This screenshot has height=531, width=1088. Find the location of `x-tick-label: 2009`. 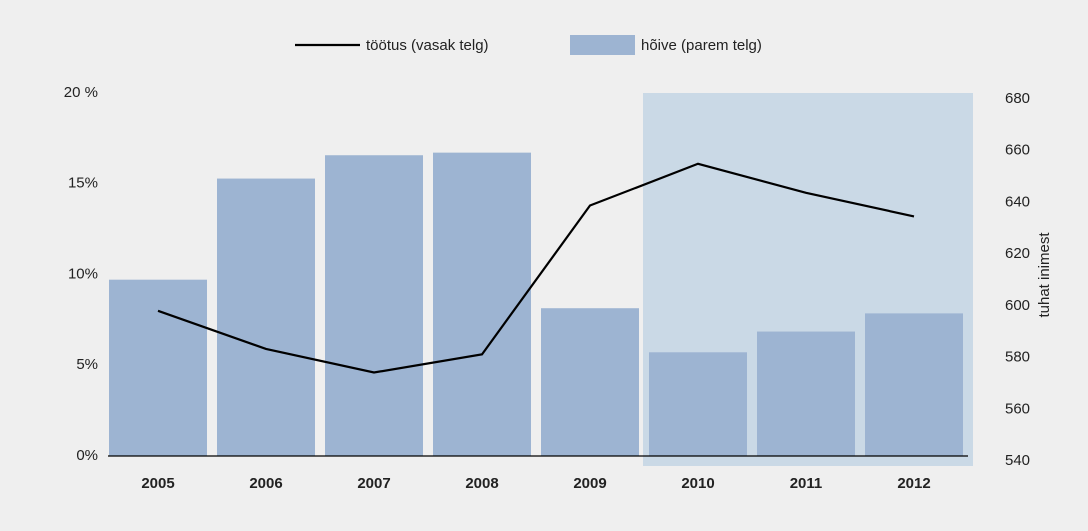

x-tick-label: 2009 is located at coordinates (589, 483).